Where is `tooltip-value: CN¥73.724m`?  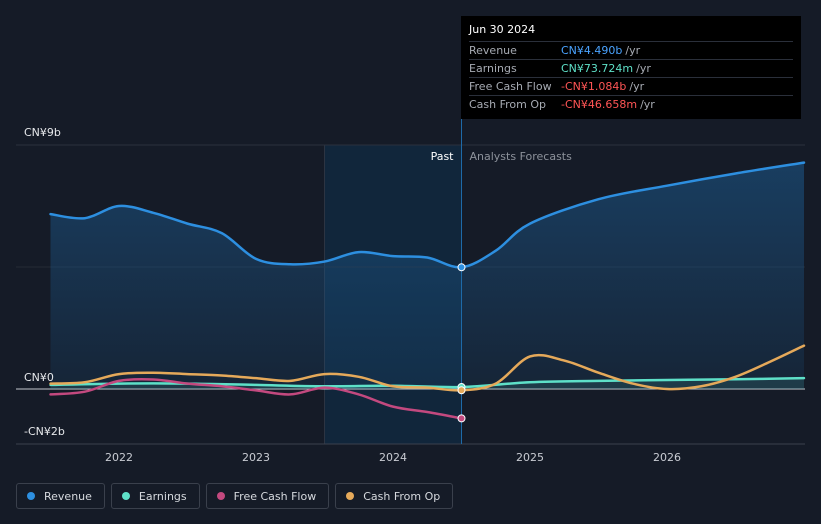 tooltip-value: CN¥73.724m is located at coordinates (597, 68).